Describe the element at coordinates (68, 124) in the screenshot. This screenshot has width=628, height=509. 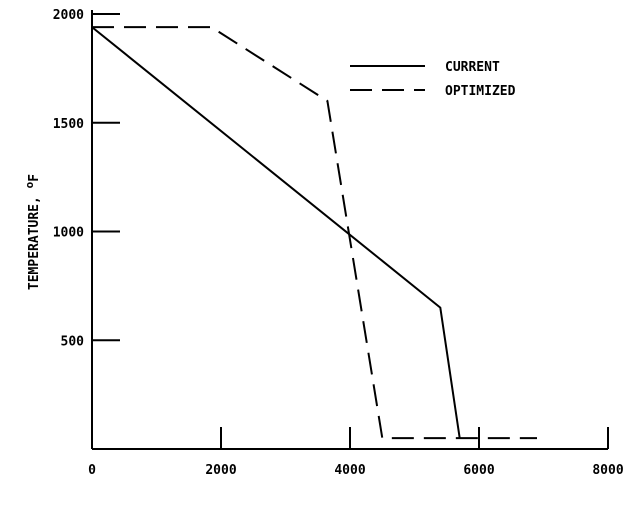
I see `y-tick-label-1500: 1500` at that location.